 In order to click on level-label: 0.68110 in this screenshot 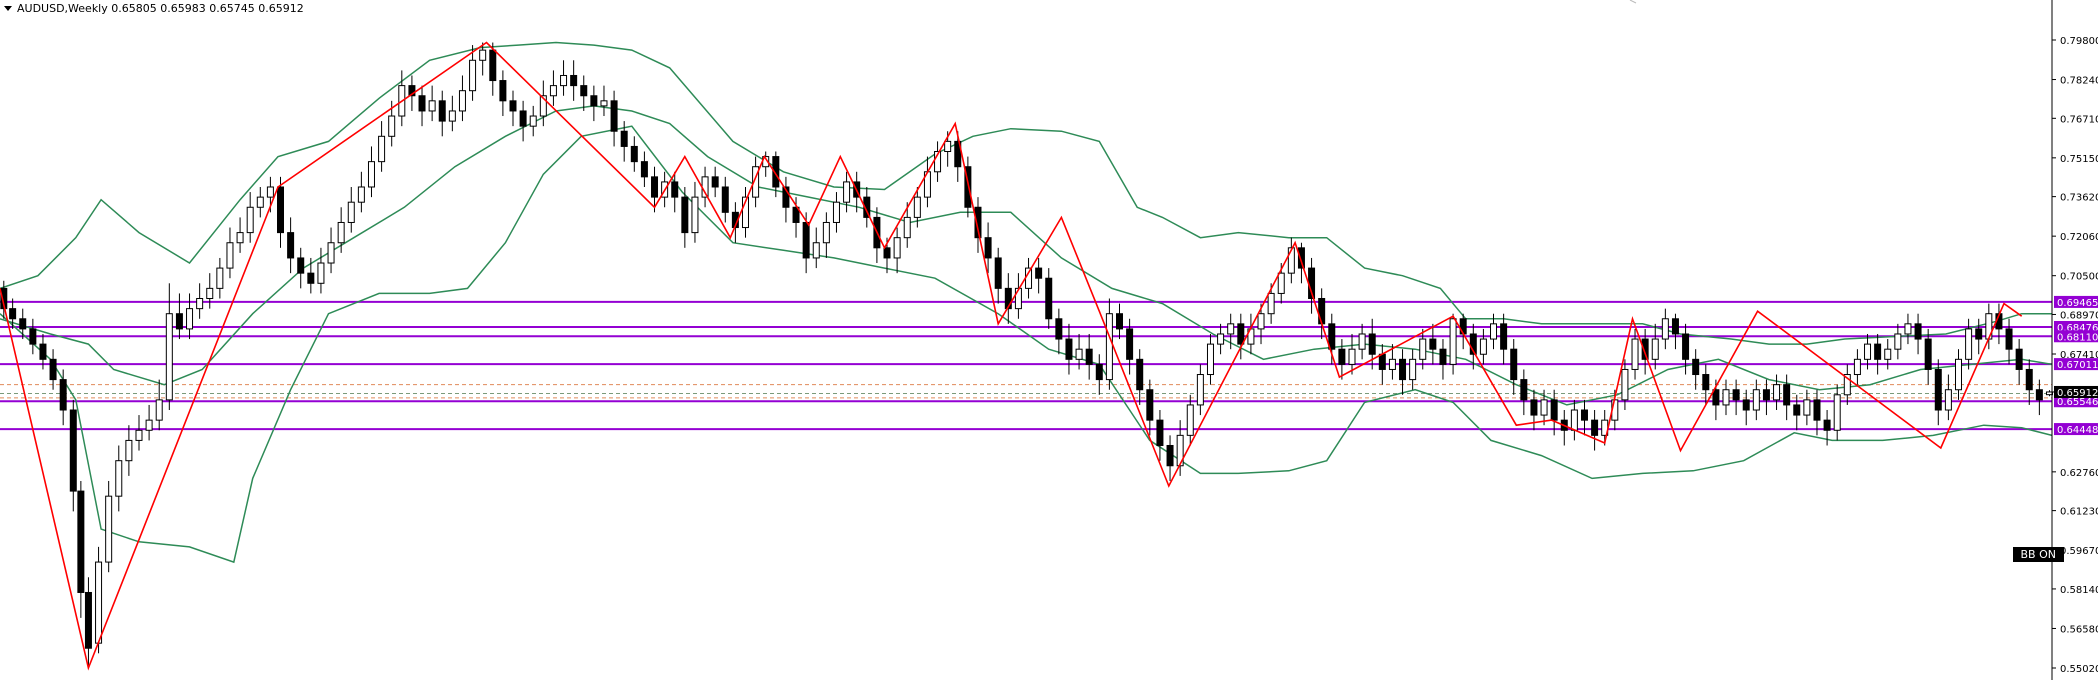, I will do `click(2077, 337)`.